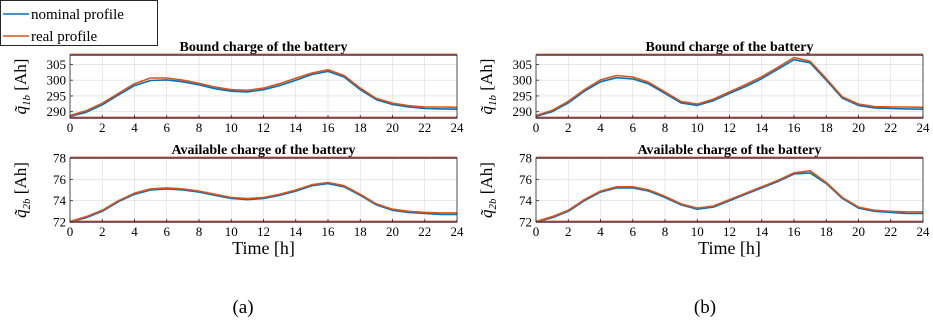 The width and height of the screenshot is (933, 323). Describe the element at coordinates (64, 37) in the screenshot. I see `legend-label-real: real profile` at that location.